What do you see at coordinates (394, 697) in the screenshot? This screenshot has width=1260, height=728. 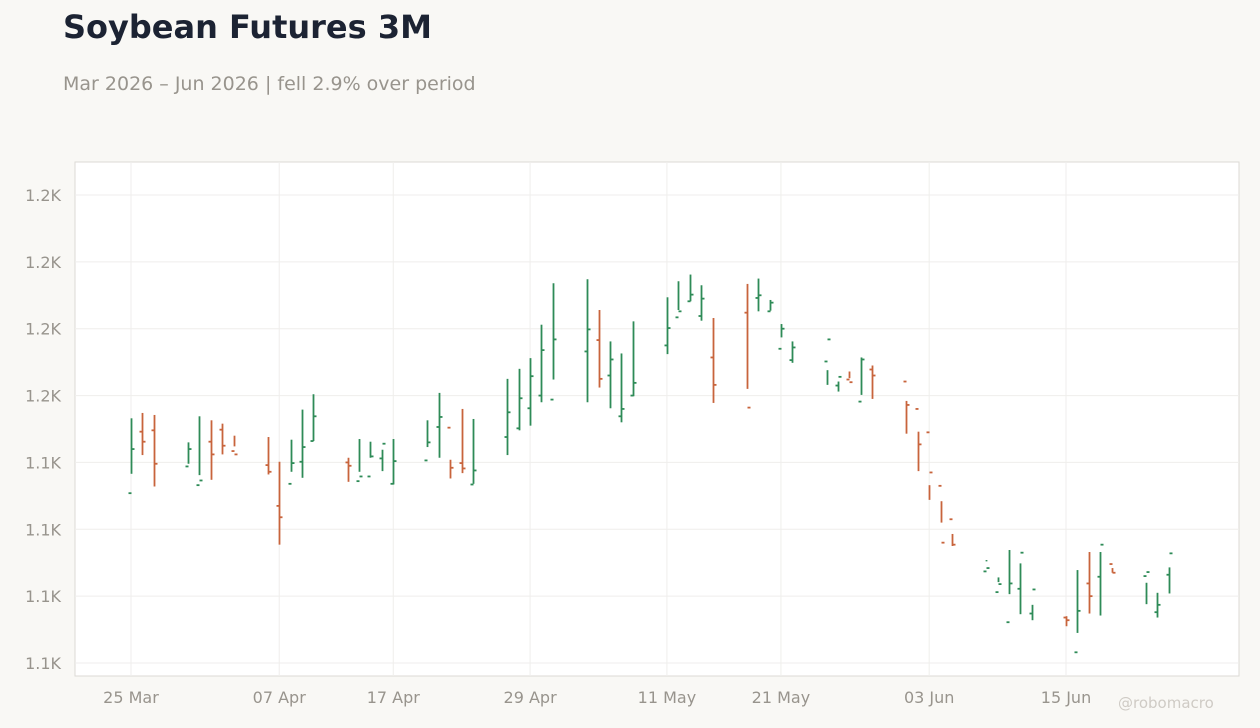 I see `x-tick-label: 17 Apr` at bounding box center [394, 697].